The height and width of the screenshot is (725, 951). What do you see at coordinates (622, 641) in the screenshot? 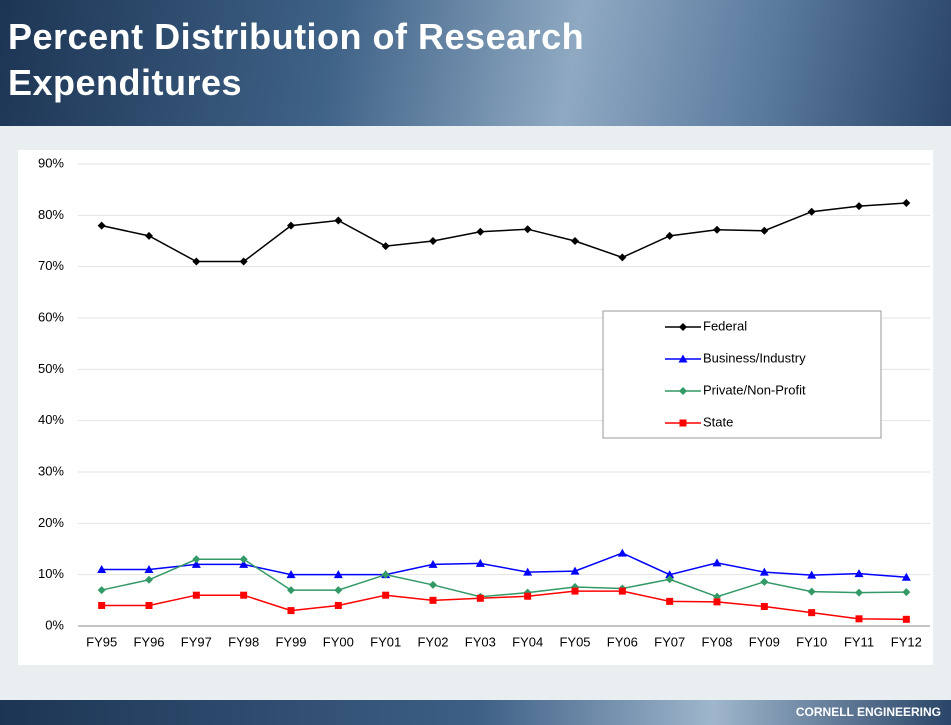
I see `x-tick-label: FY06` at bounding box center [622, 641].